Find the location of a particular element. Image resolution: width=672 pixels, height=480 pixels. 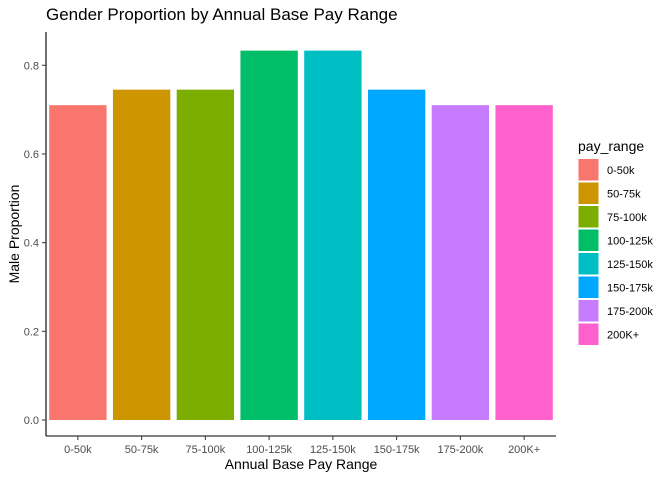

bar-50-75k is located at coordinates (141, 255).